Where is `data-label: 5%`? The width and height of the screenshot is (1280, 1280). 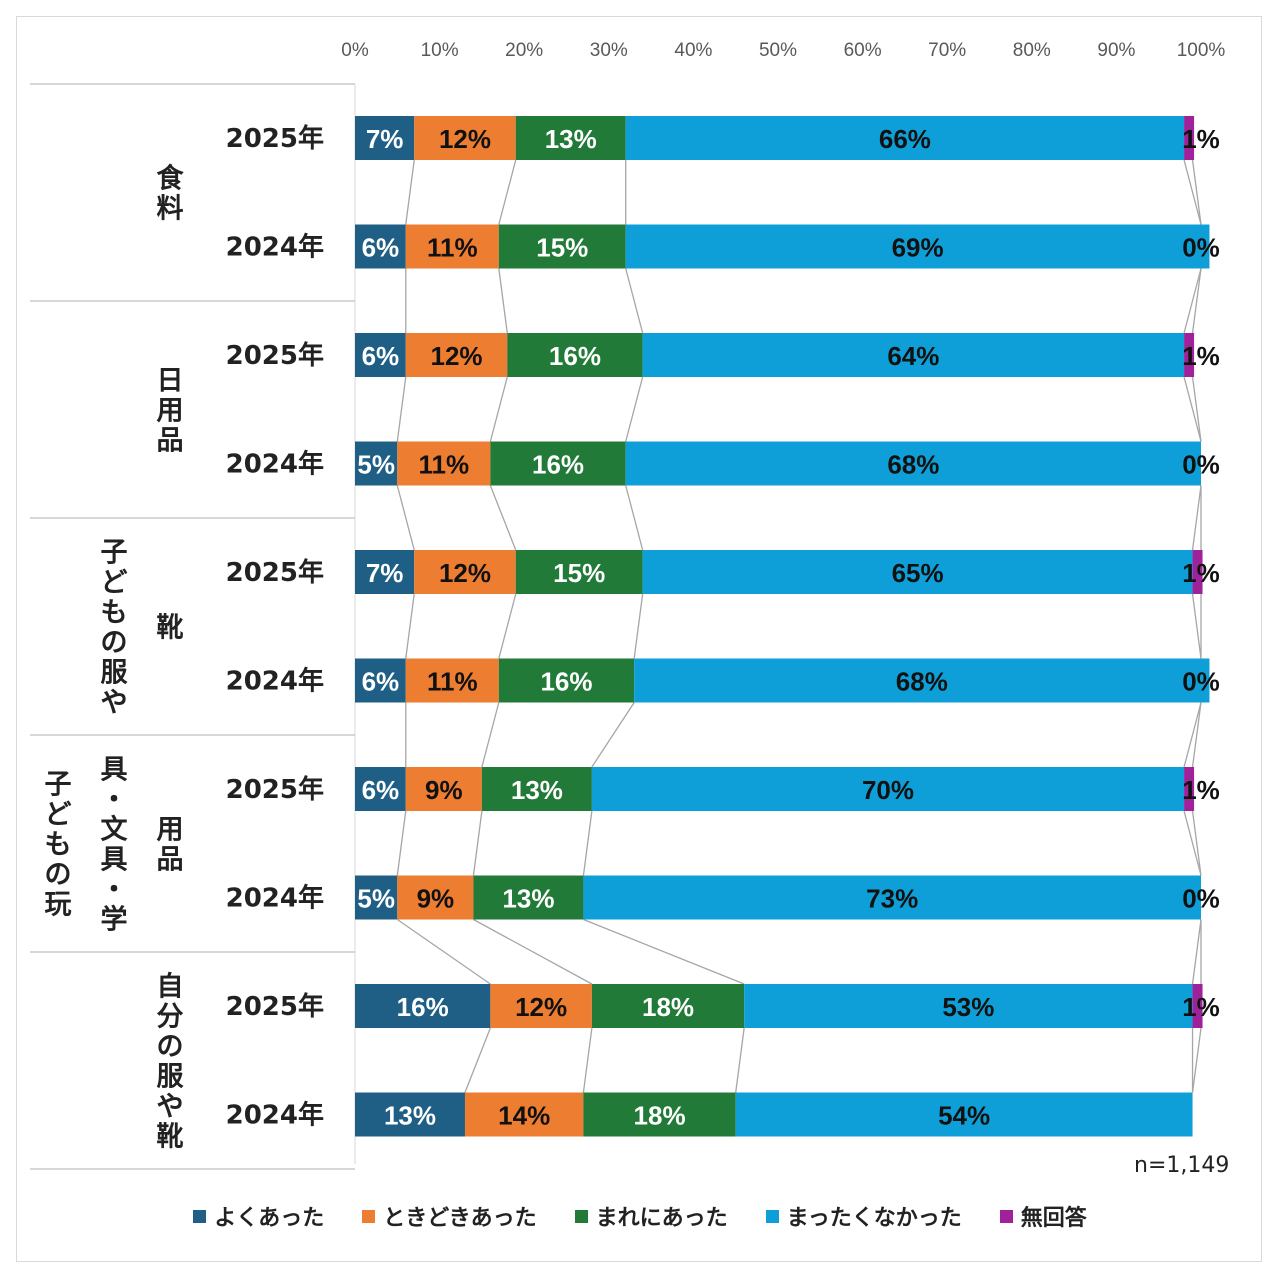
data-label: 5% is located at coordinates (376, 465).